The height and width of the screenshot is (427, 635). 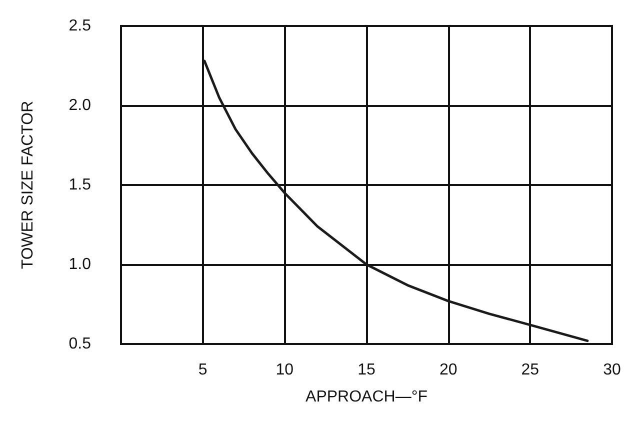 What do you see at coordinates (367, 370) in the screenshot?
I see `x-tick-label: 15` at bounding box center [367, 370].